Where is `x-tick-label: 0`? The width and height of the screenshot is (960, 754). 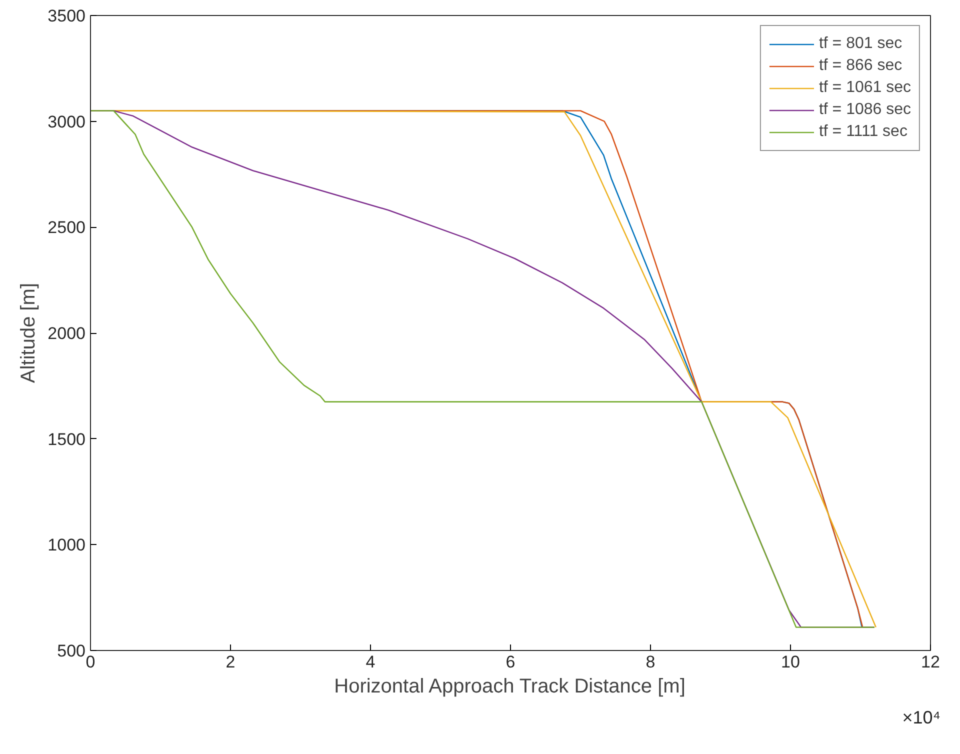 x-tick-label: 0 is located at coordinates (91, 662).